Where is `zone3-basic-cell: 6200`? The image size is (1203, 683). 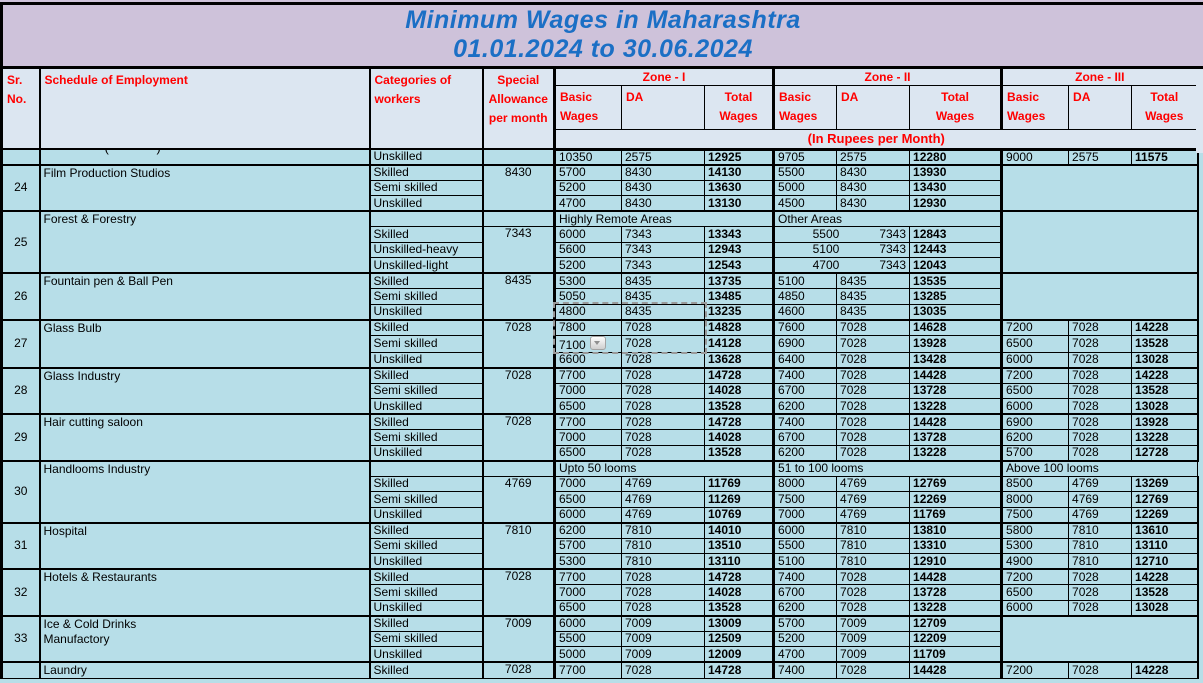
zone3-basic-cell: 6200 is located at coordinates (1035, 437).